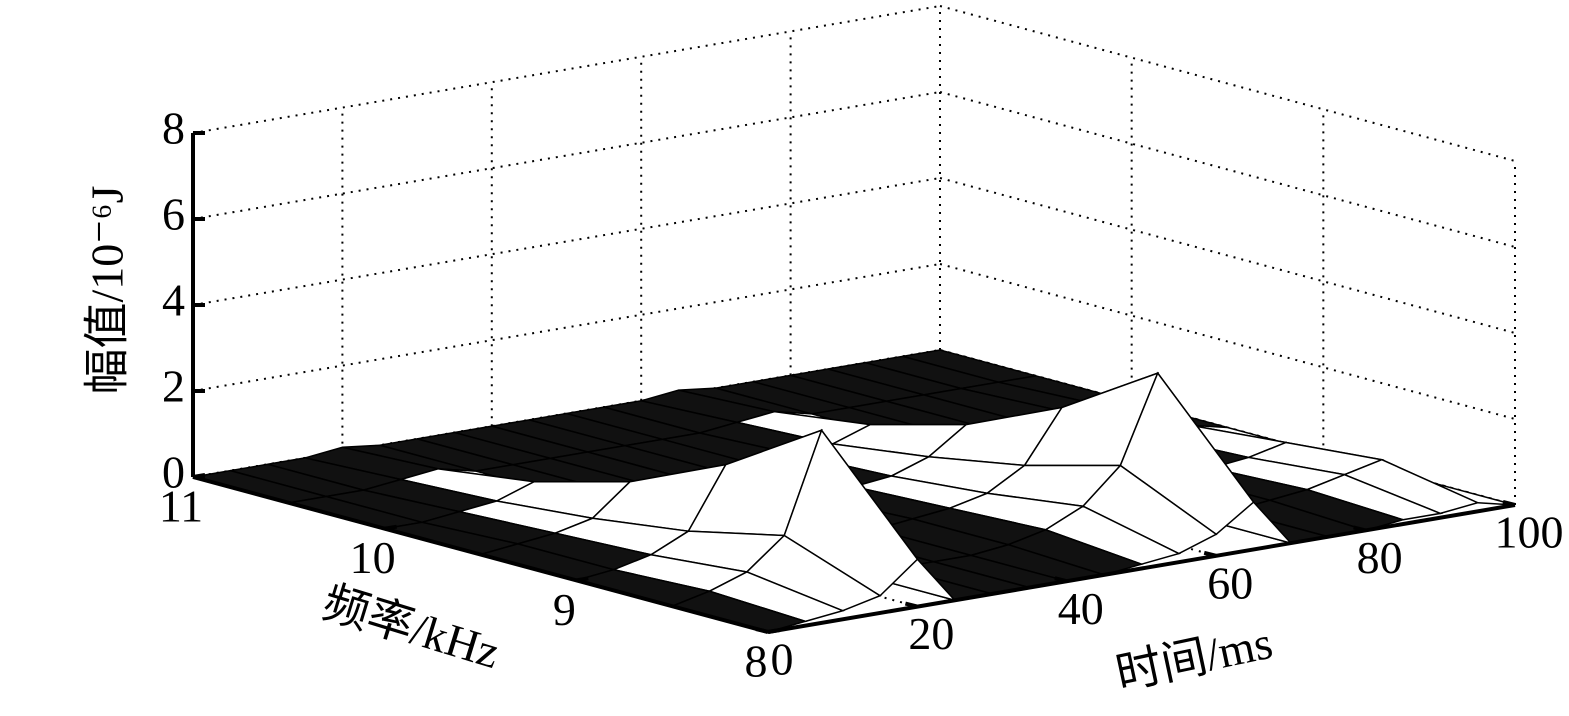 The image size is (1569, 716). I want to click on z-tick-label: 2, so click(173, 386).